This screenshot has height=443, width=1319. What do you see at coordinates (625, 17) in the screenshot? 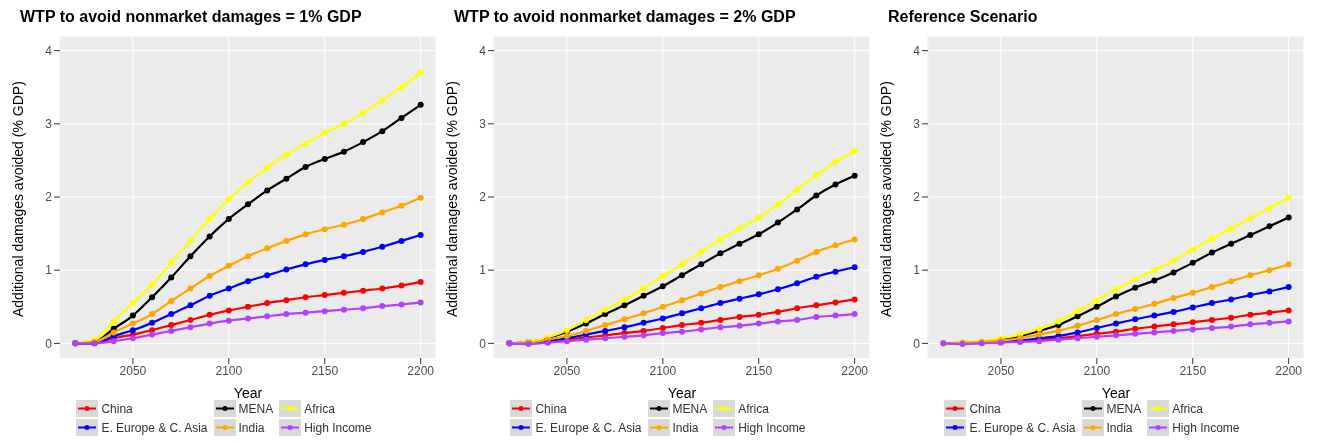
I see `chart-title: WTP to avoid nonmarket damages = 2% GDP` at bounding box center [625, 17].